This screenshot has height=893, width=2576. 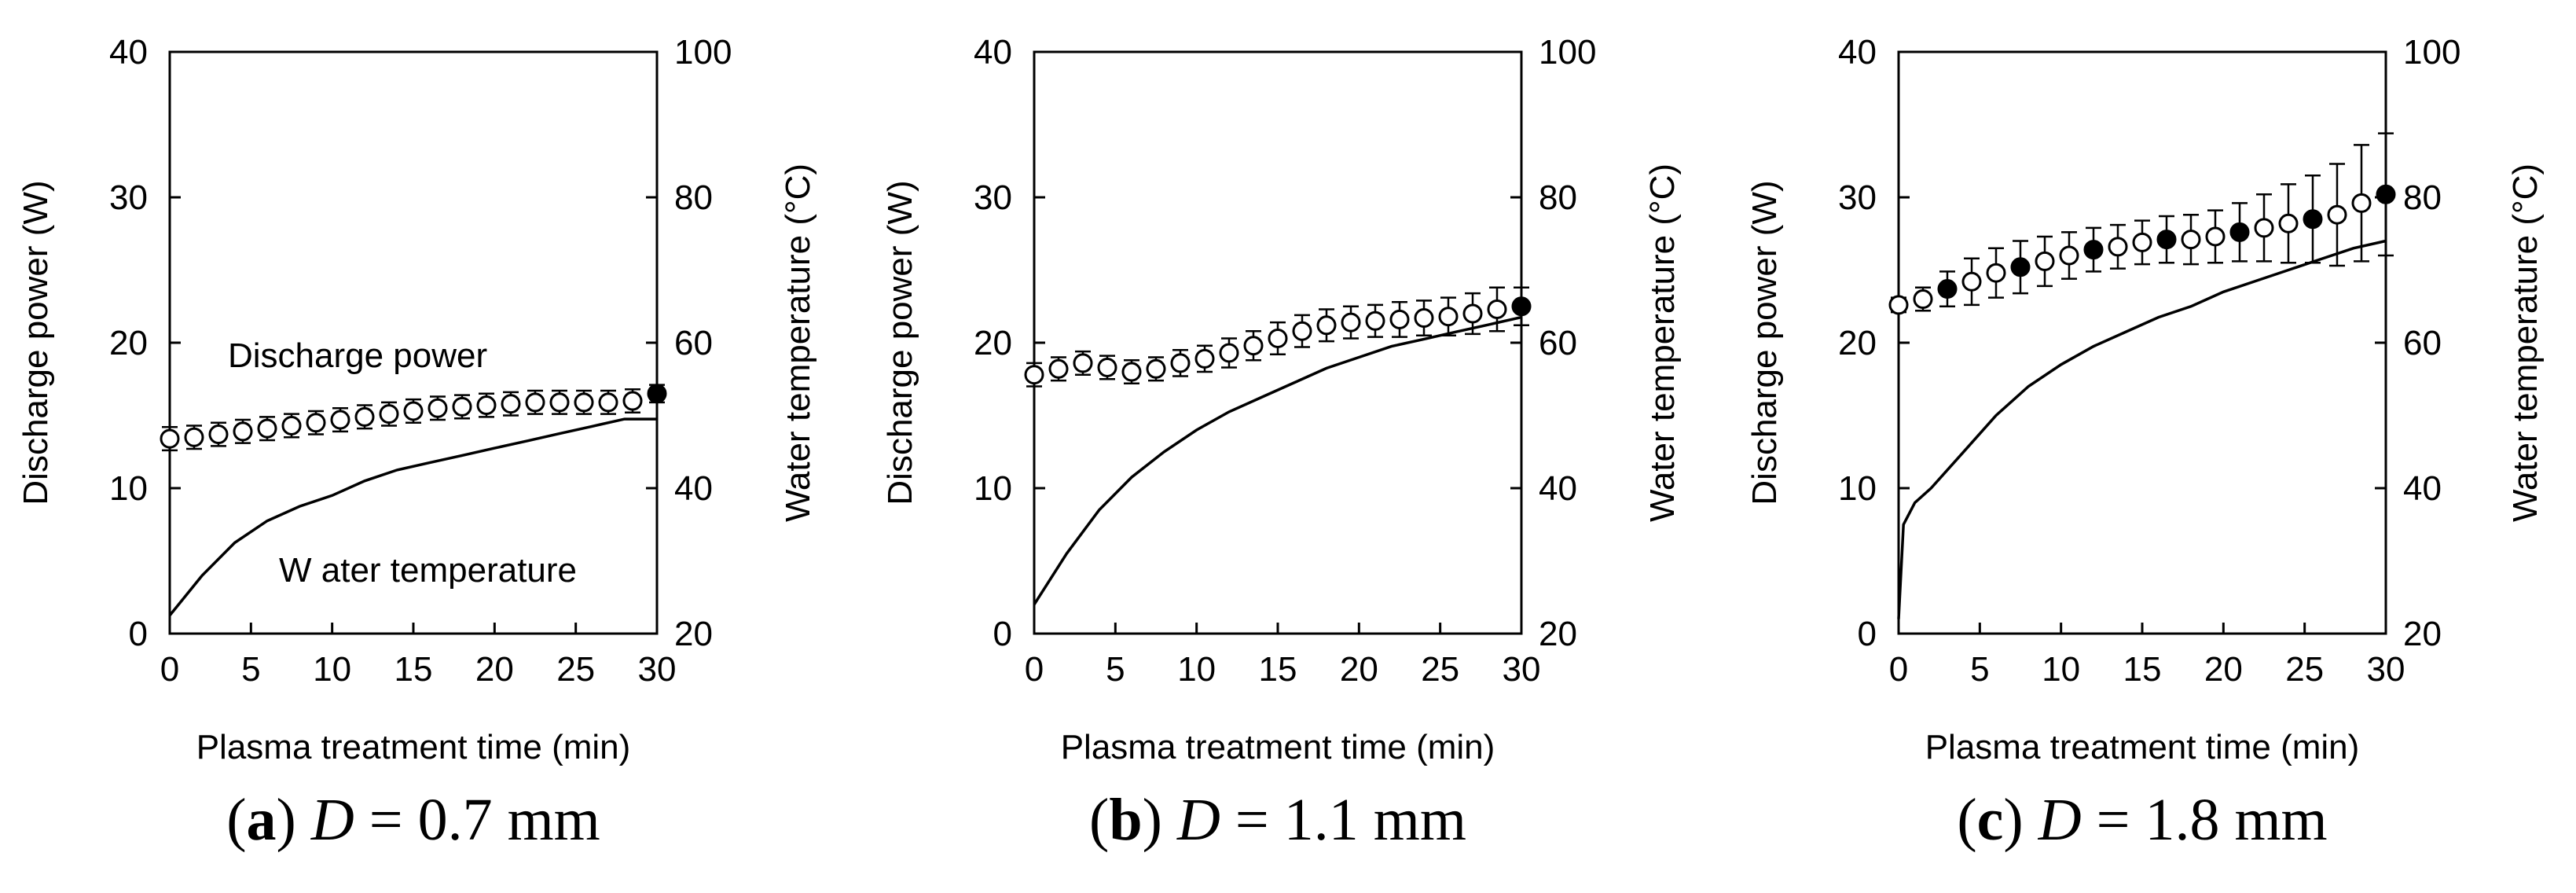 What do you see at coordinates (1002, 634) in the screenshot?
I see `y-tick-label-left: 0` at bounding box center [1002, 634].